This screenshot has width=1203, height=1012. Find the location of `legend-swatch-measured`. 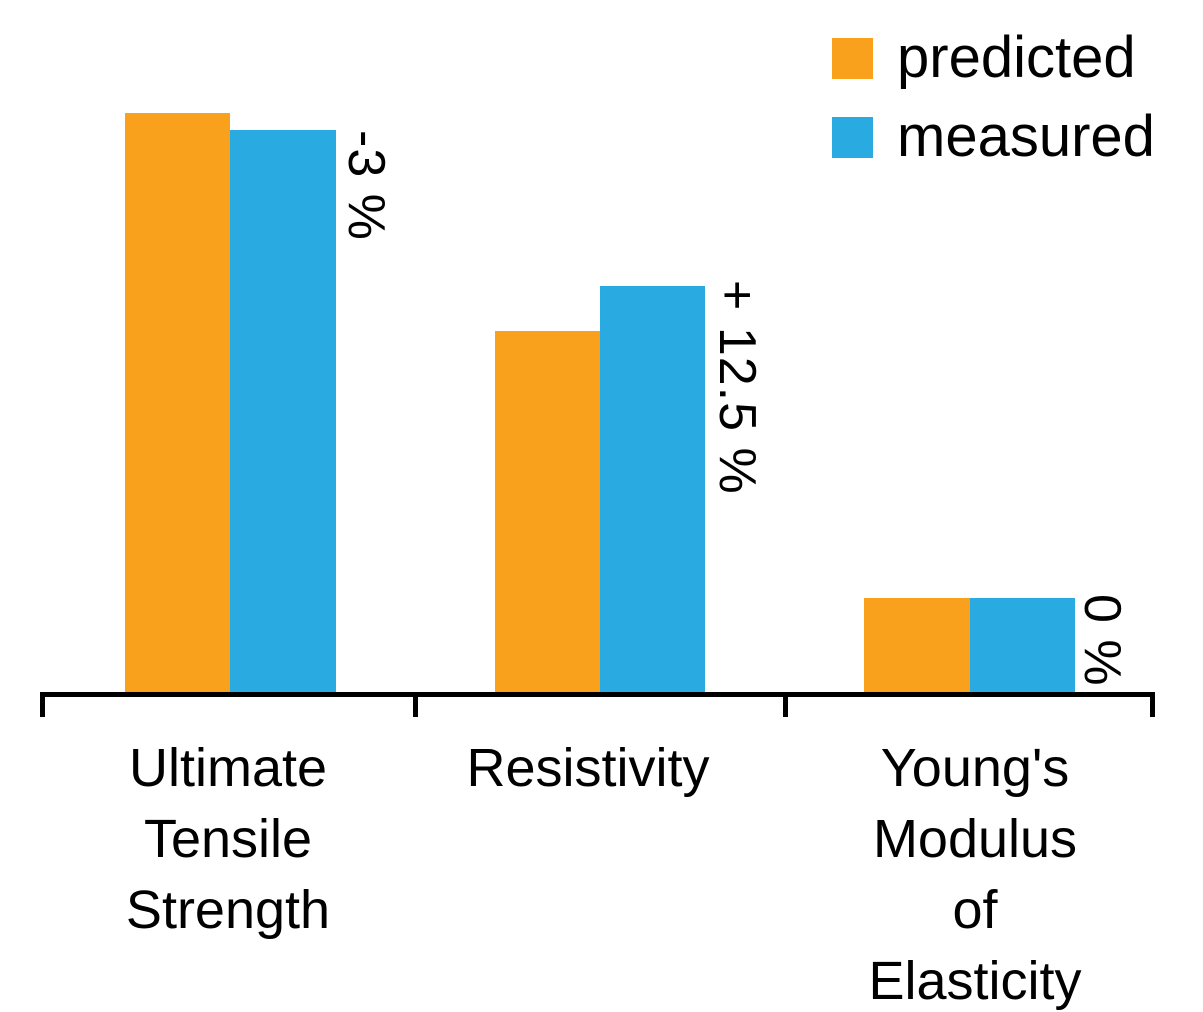

legend-swatch-measured is located at coordinates (852, 137).